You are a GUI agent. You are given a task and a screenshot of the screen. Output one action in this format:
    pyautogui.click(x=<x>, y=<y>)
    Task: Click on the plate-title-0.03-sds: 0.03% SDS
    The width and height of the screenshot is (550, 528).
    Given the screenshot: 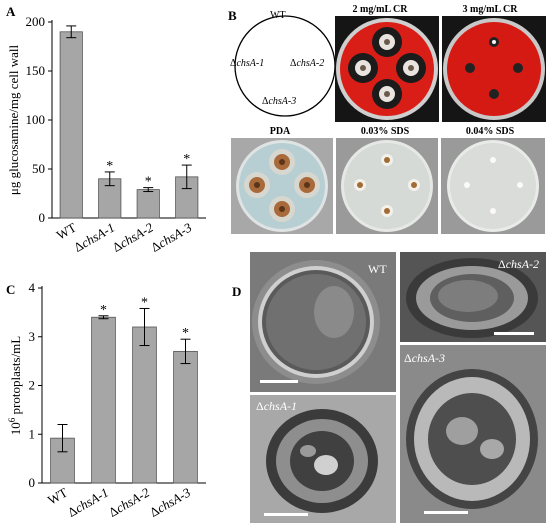 What is the action you would take?
    pyautogui.click(x=385, y=131)
    